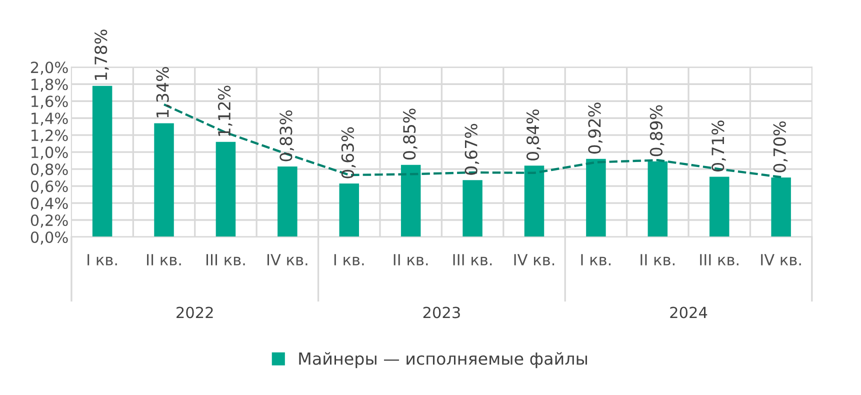 This screenshot has height=395, width=861. What do you see at coordinates (49, 68) in the screenshot?
I see `y-tick-label: 2,0%` at bounding box center [49, 68].